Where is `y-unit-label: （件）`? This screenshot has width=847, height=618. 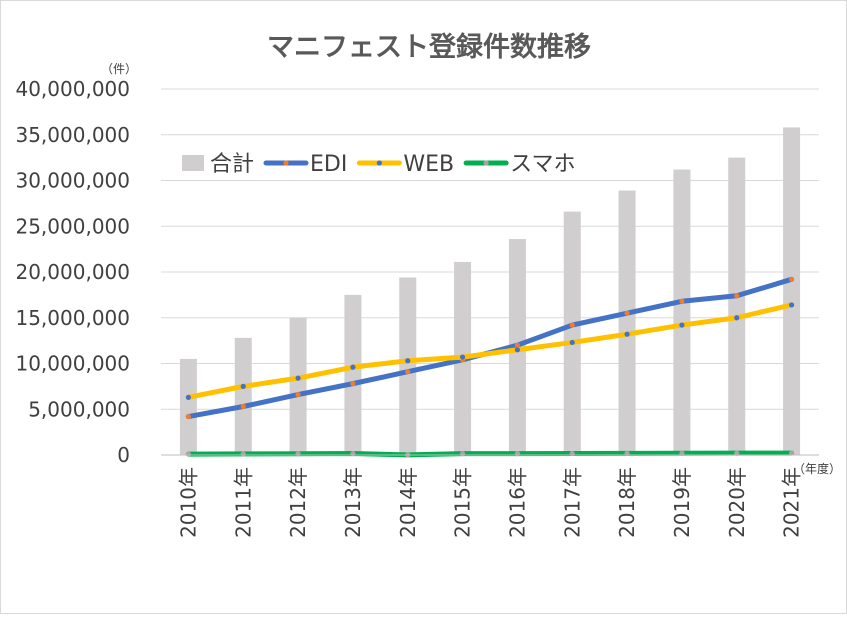
y-unit-label: （件） is located at coordinates (119, 69).